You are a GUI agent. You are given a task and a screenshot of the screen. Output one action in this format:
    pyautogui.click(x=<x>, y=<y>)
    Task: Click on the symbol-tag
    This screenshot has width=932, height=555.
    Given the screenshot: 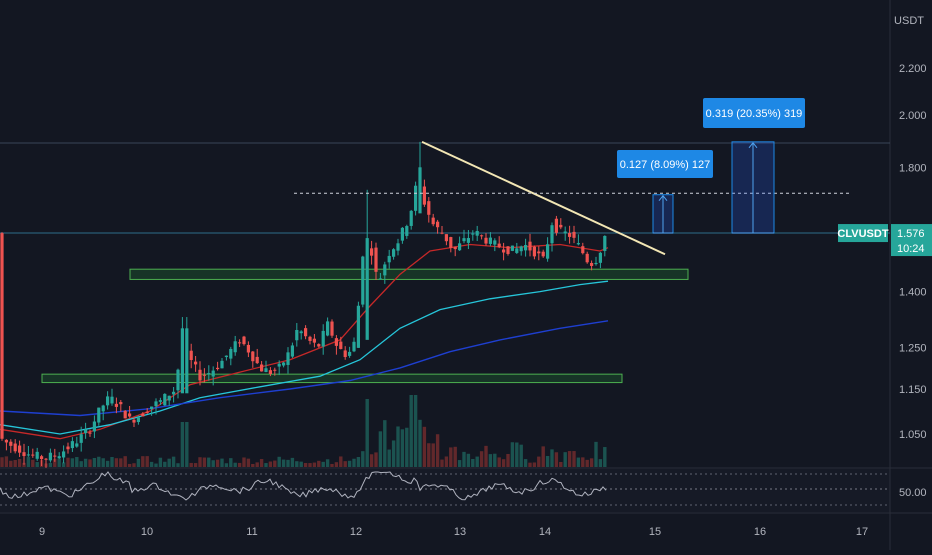 What is the action you would take?
    pyautogui.click(x=863, y=233)
    